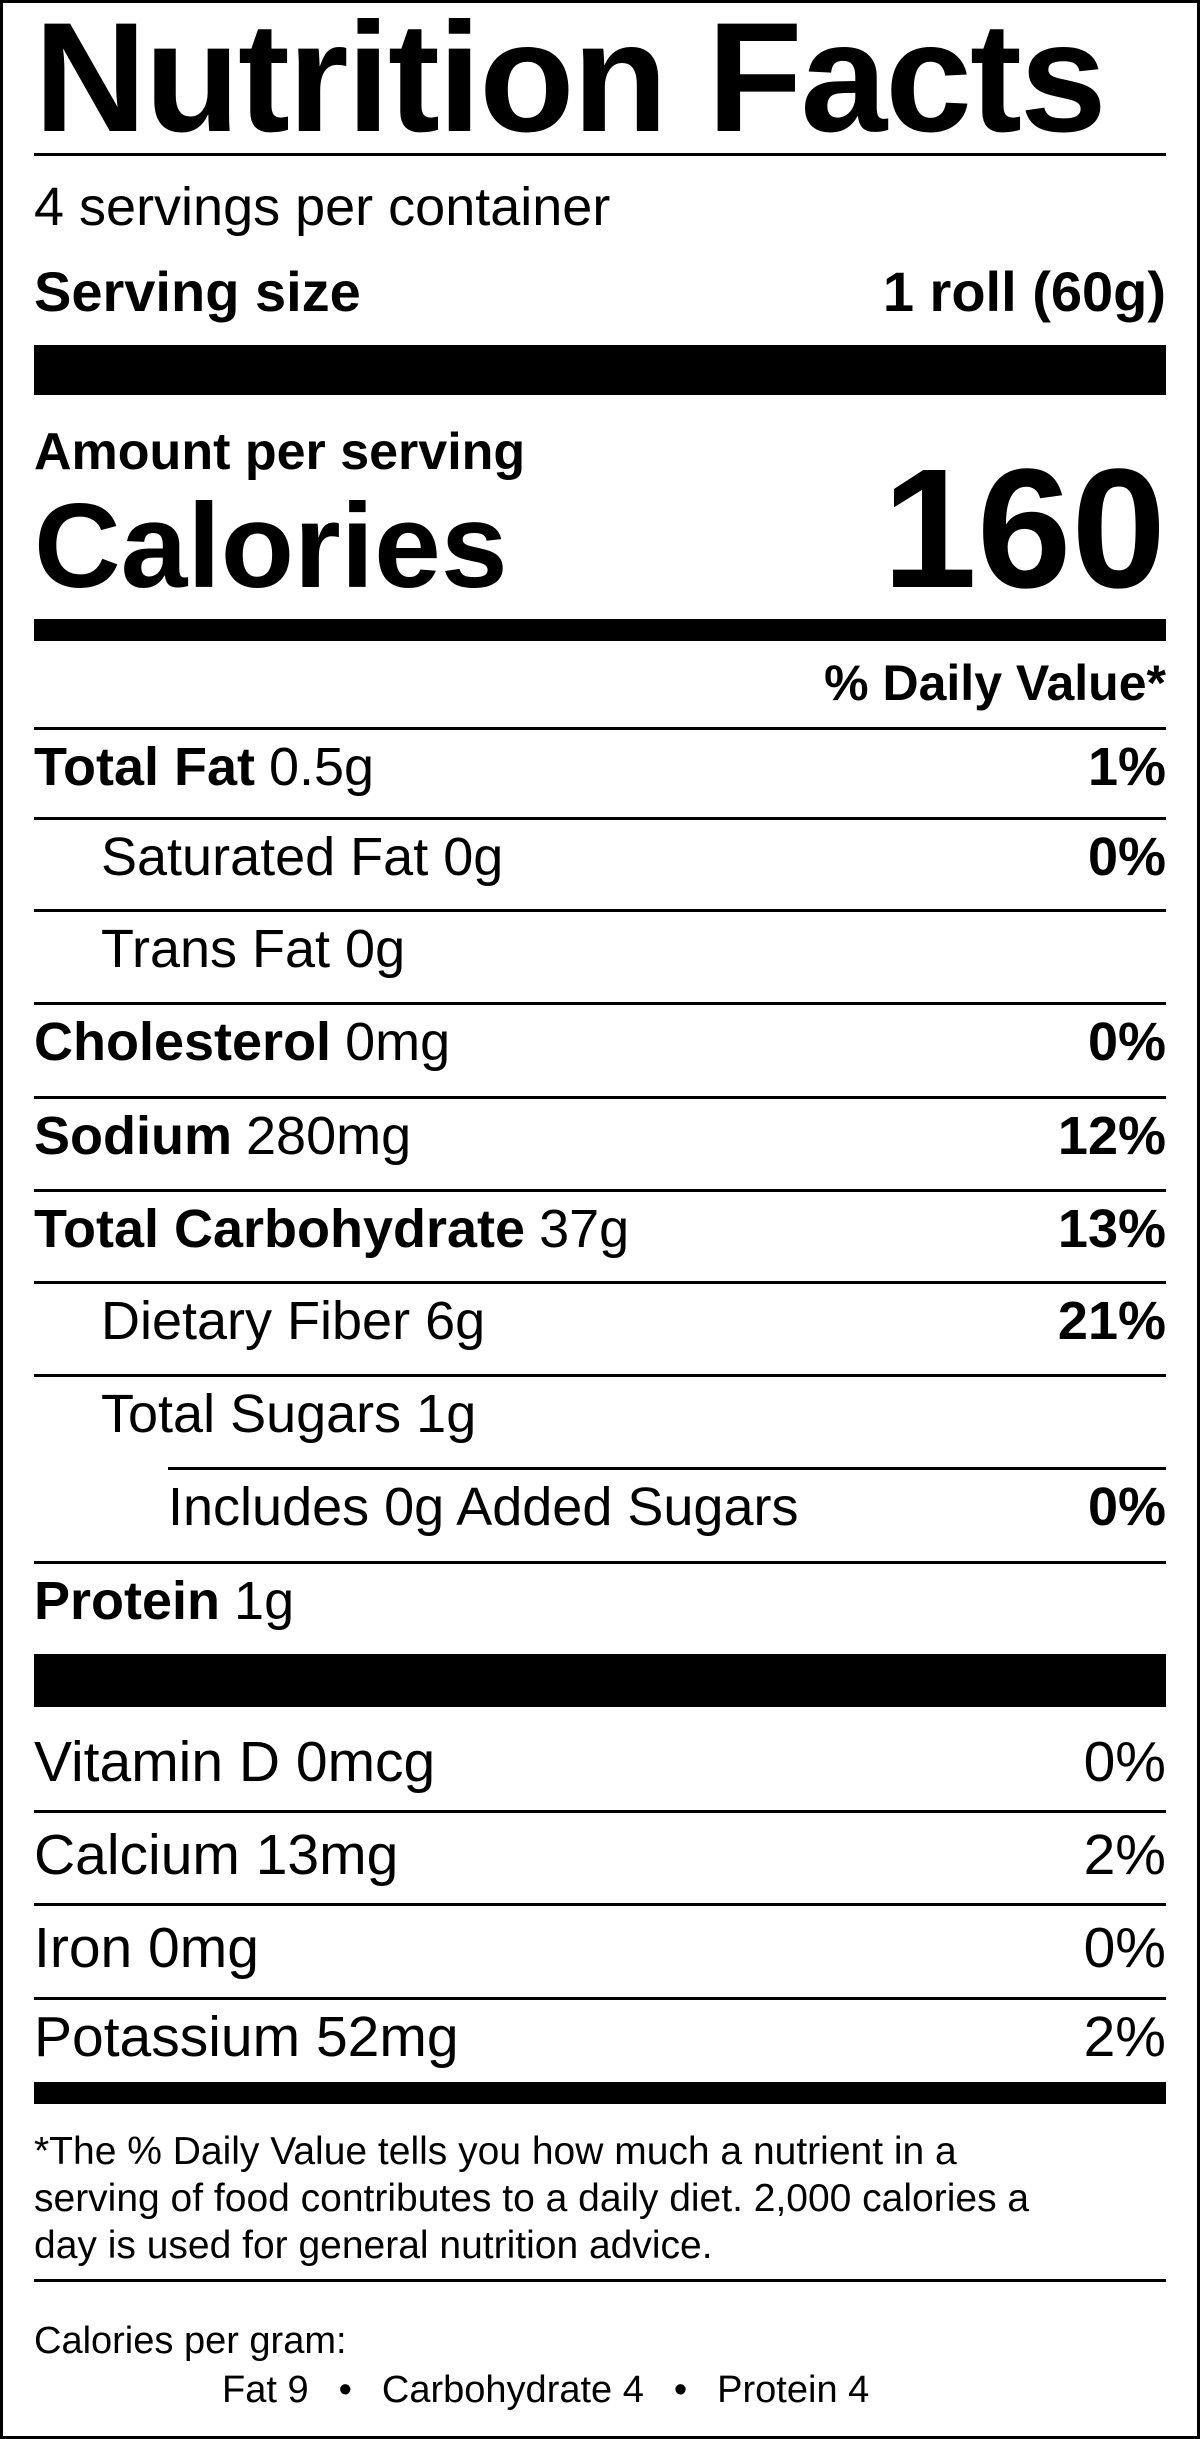 The height and width of the screenshot is (2439, 1200). I want to click on nutrient-name: Total Sugars 1g, so click(289, 1414).